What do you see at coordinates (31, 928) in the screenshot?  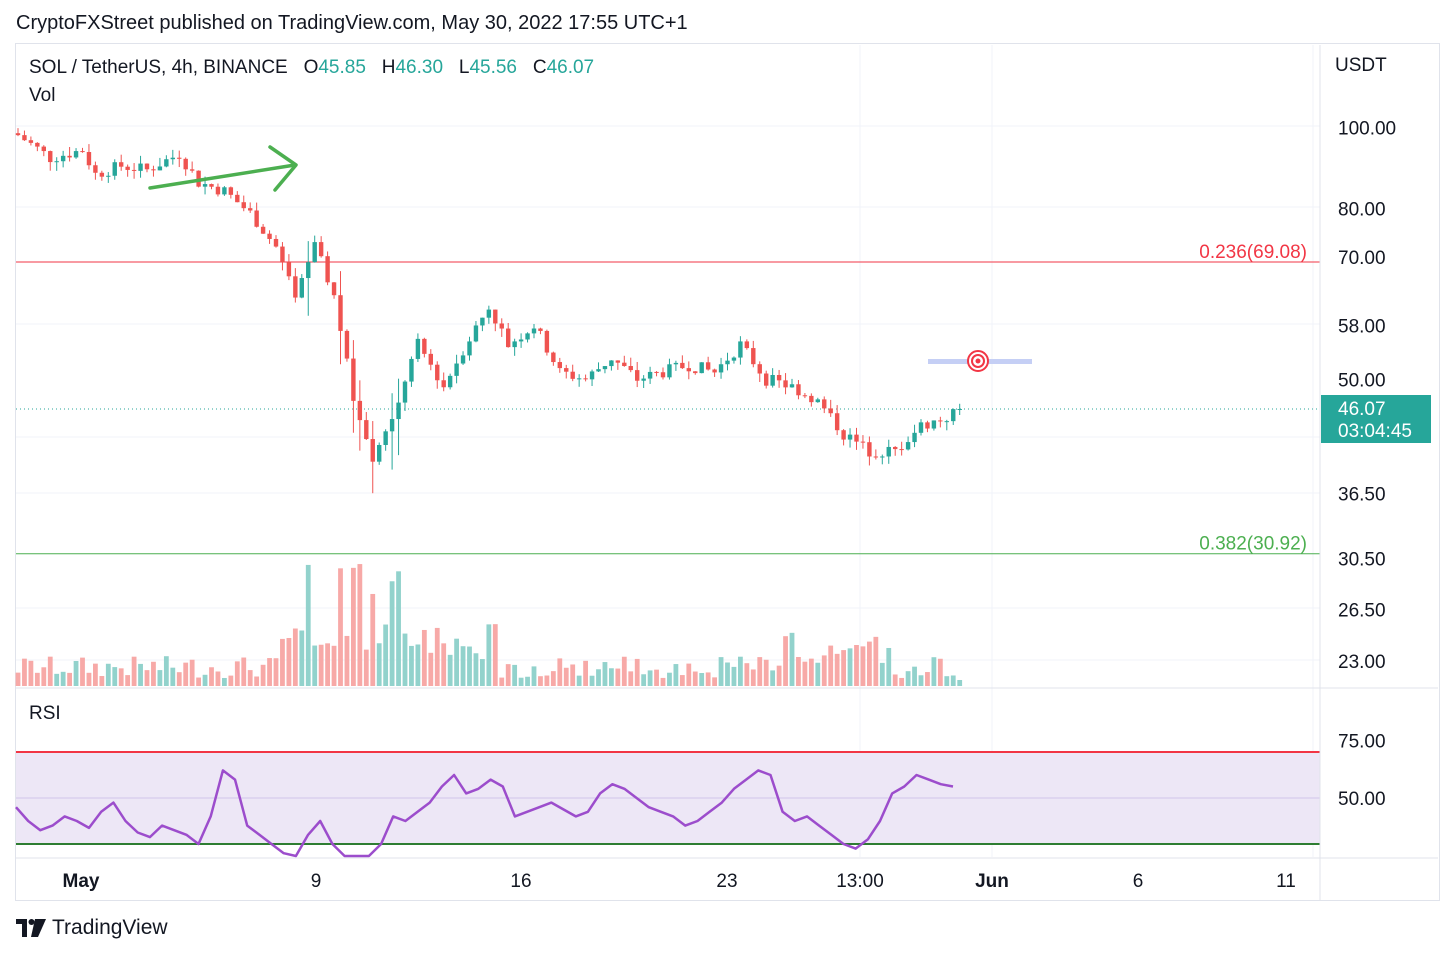 I see `tradingview-logo-icon` at bounding box center [31, 928].